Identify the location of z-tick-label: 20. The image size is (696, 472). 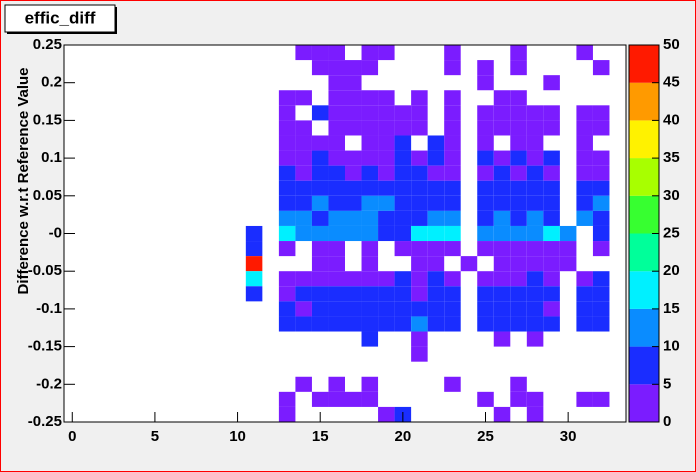
(671, 270).